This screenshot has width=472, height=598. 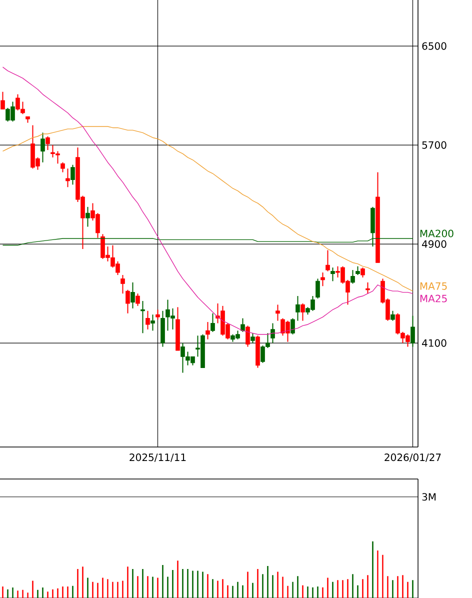 I want to click on y-tick-label: 5700, so click(x=434, y=145).